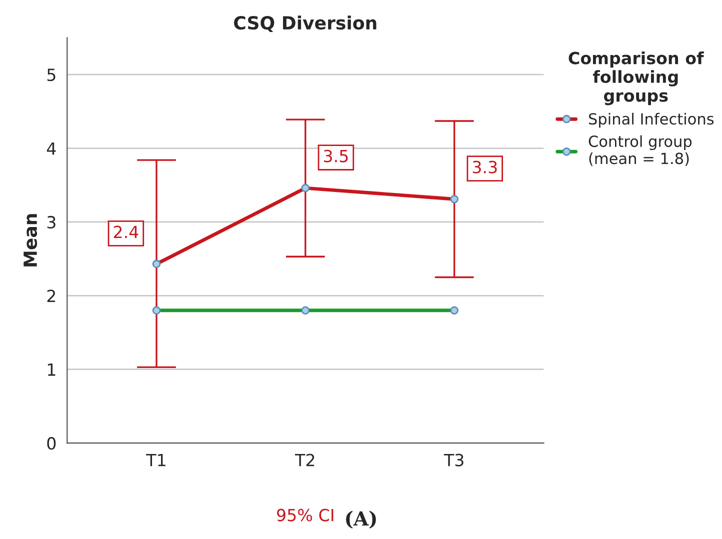 The height and width of the screenshot is (539, 722). I want to click on y-axis-title: Mean, so click(31, 240).